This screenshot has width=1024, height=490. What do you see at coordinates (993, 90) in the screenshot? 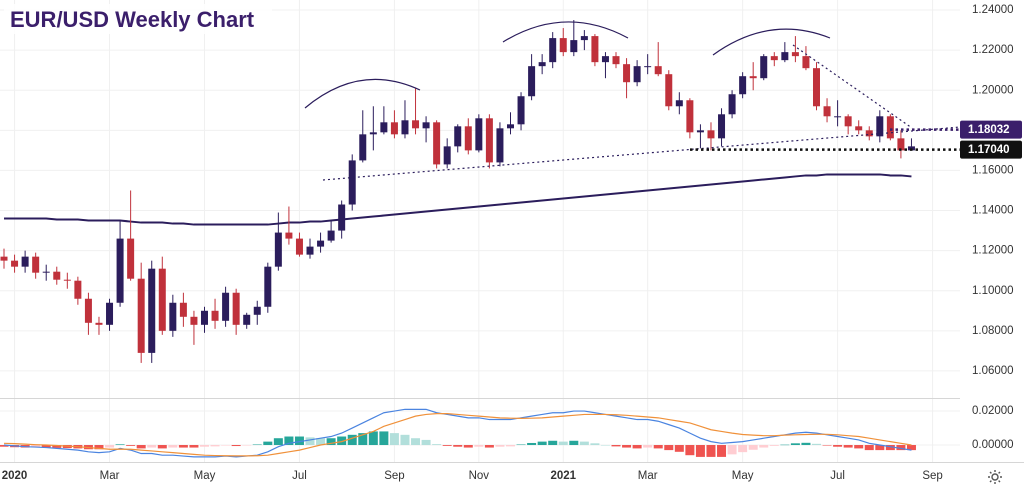
I see `y-tick-label: 1.20000` at bounding box center [993, 90].